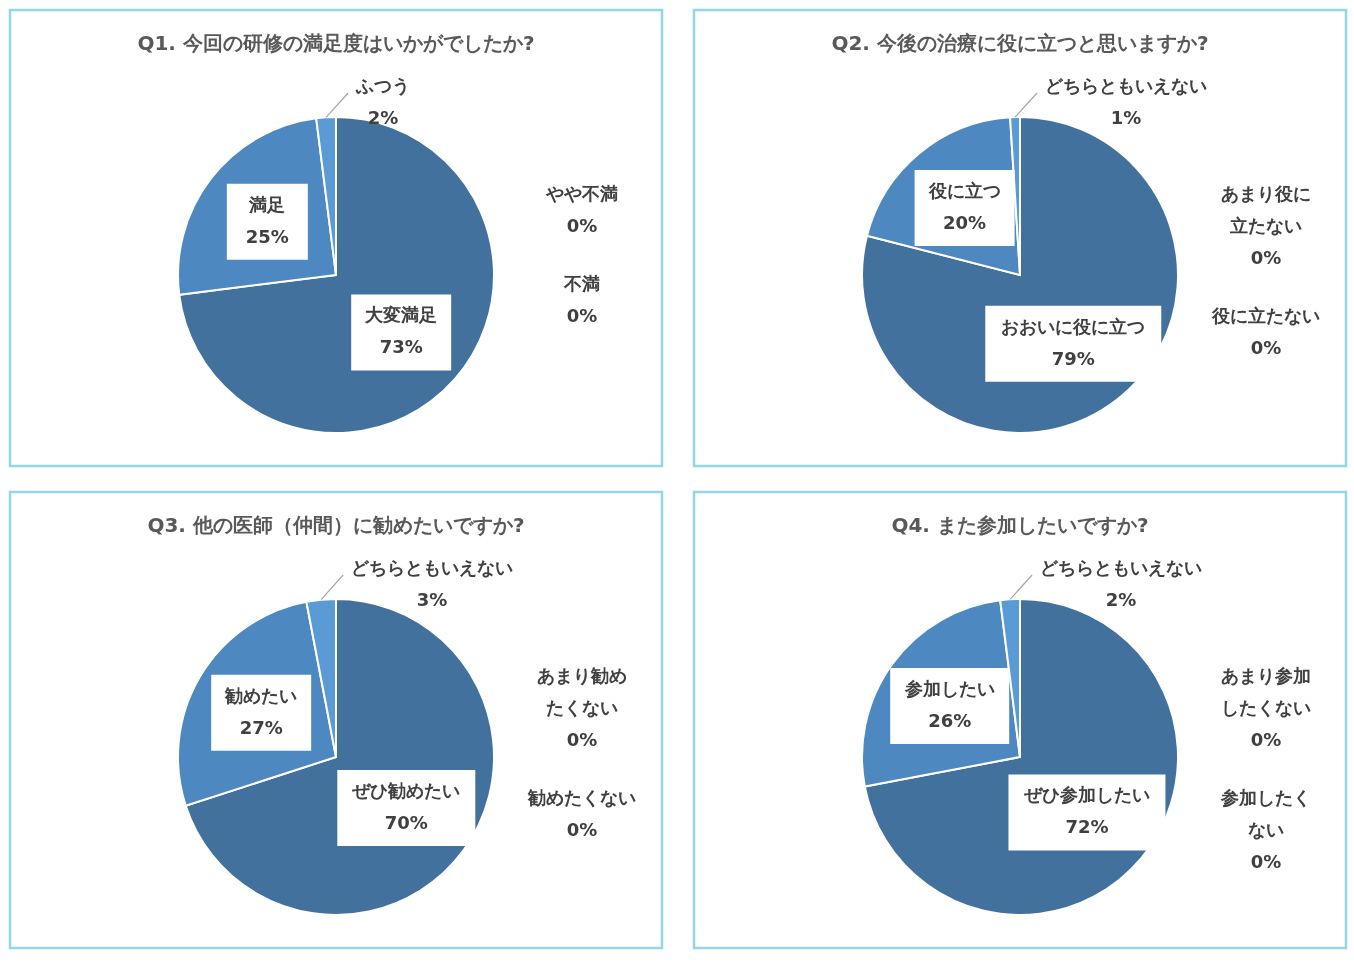 This screenshot has width=1354, height=969. Describe the element at coordinates (401, 315) in the screenshot. I see `slice-label: 大変満足` at that location.